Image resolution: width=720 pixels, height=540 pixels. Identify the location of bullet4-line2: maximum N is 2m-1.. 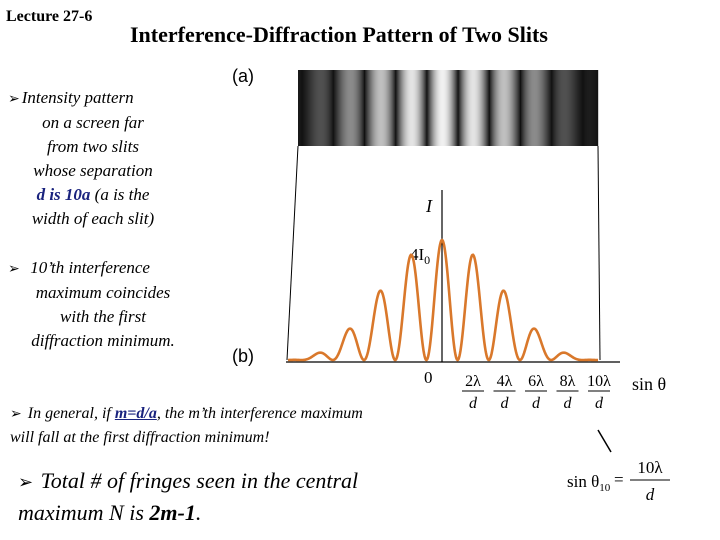
(218, 513).